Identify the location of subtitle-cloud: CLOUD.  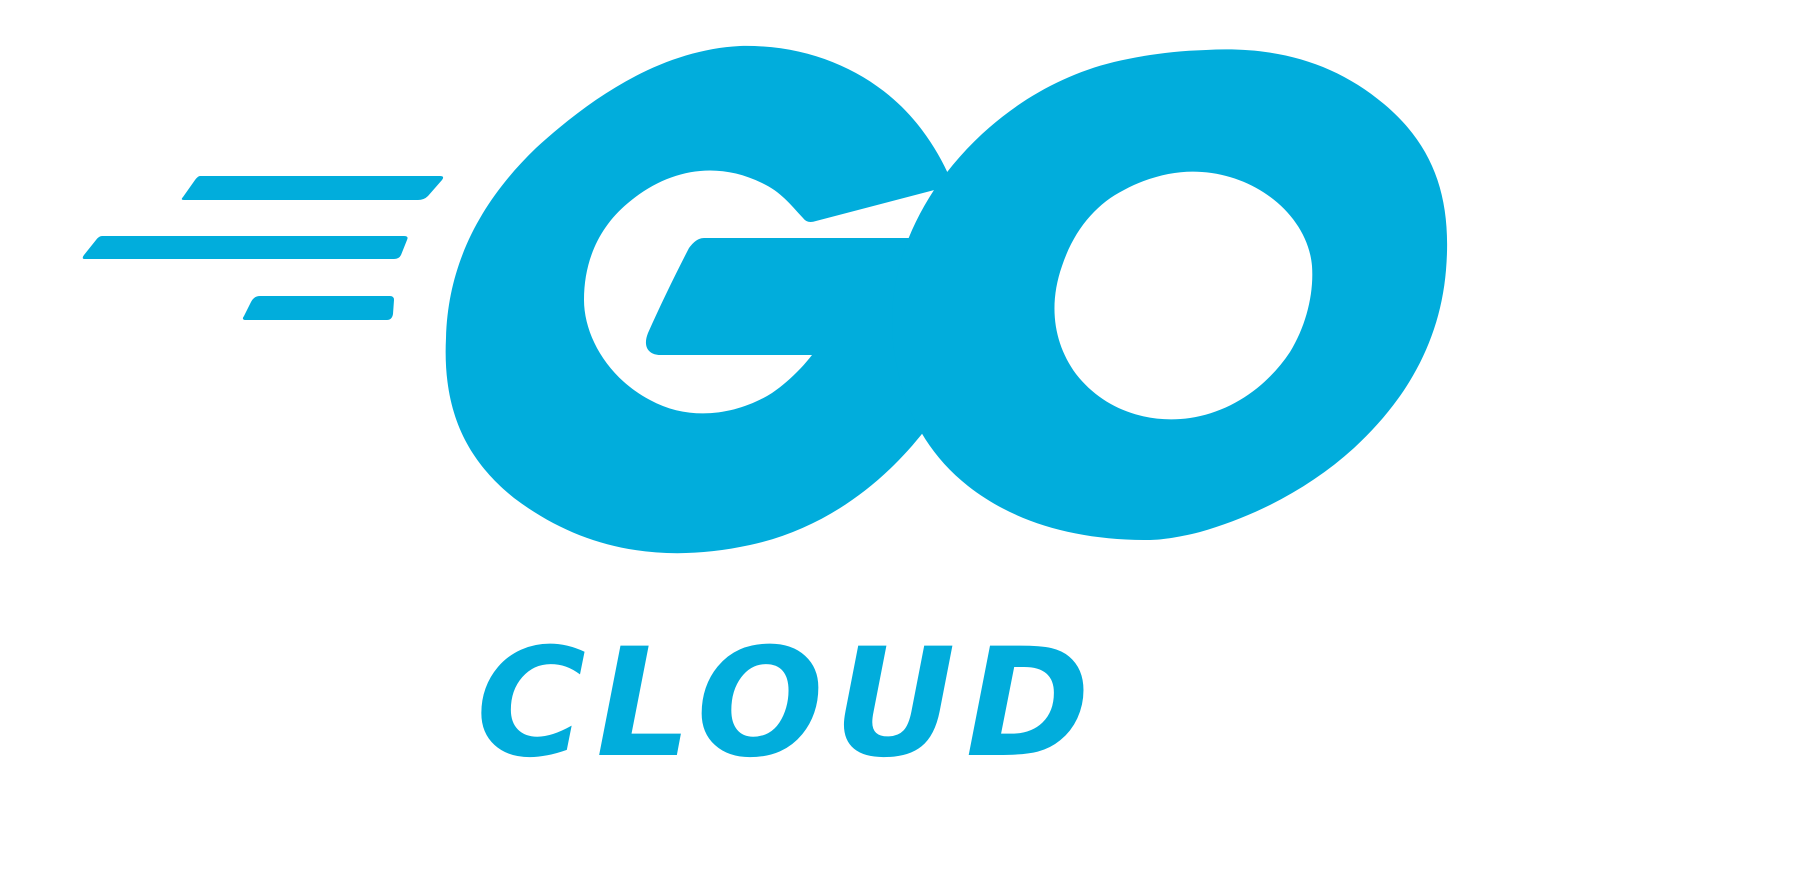
(788, 704).